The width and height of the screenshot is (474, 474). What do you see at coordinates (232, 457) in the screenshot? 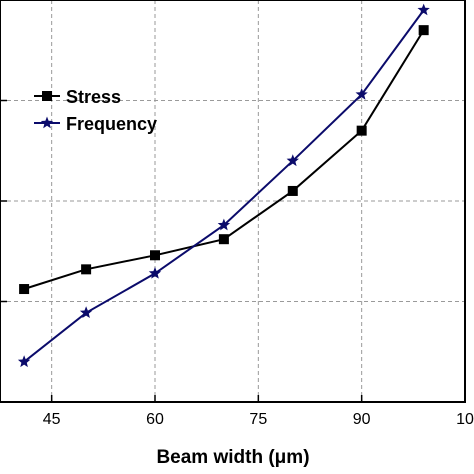
I see `x-axis-label: Beam width (μm)` at bounding box center [232, 457].